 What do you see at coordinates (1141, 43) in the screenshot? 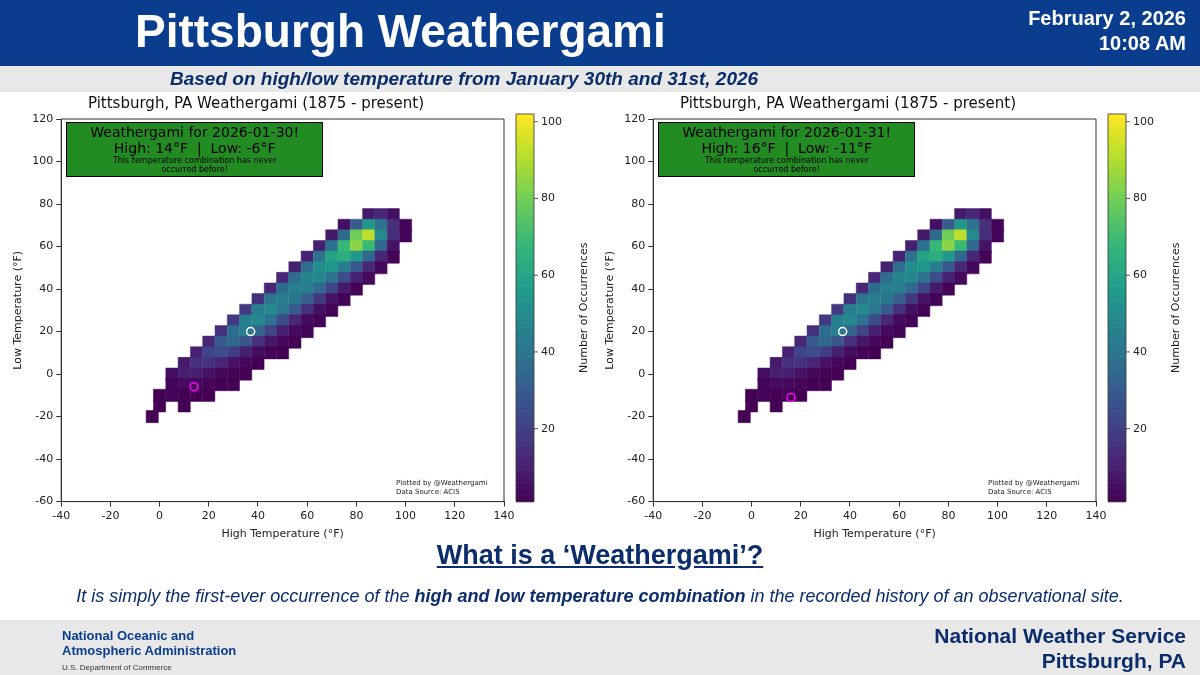
I see `text: 10:08 AM` at bounding box center [1141, 43].